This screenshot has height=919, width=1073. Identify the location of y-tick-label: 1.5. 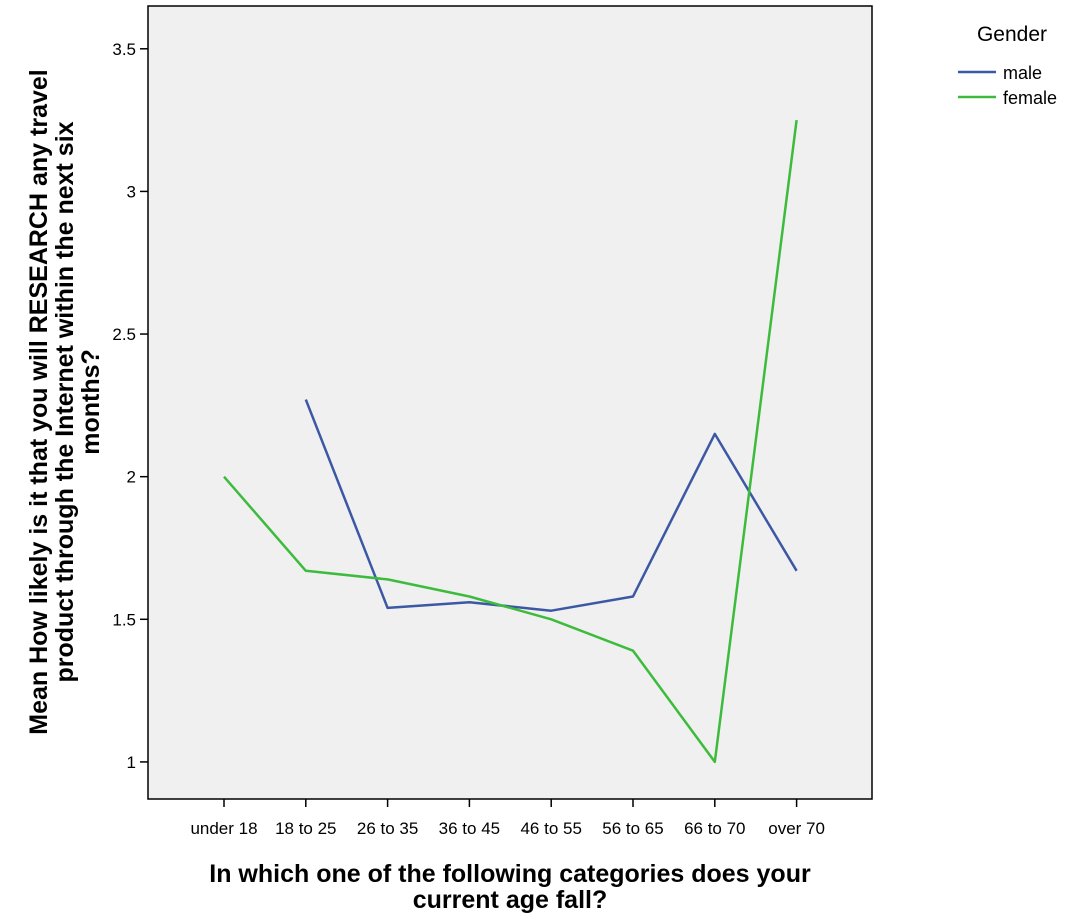
(124, 619).